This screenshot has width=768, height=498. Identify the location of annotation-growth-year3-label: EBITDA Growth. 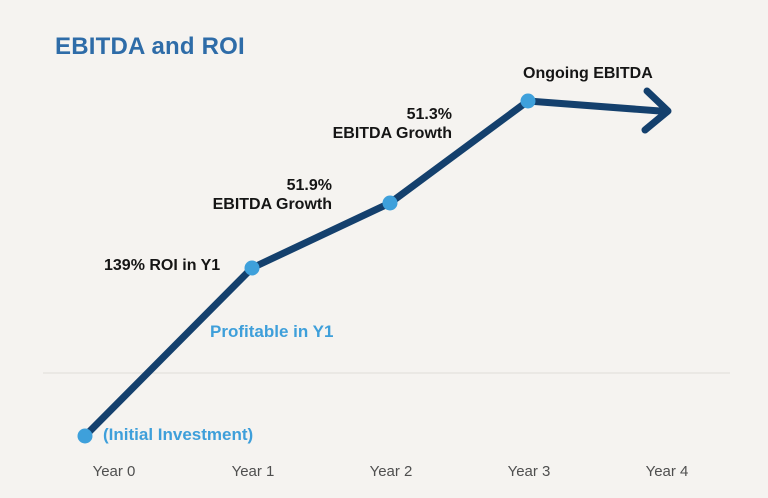
(392, 133).